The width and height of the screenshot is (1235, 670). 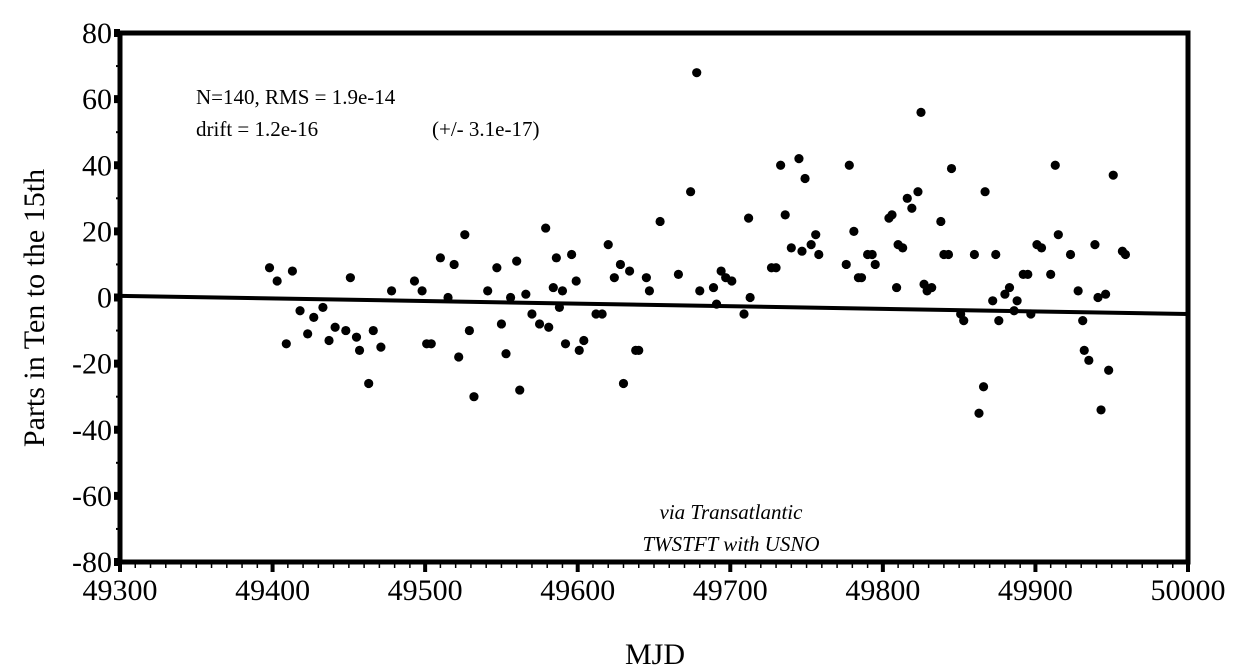 I want to click on stats-annotation: N=140, RMS = 1.9e-14, so click(x=296, y=97).